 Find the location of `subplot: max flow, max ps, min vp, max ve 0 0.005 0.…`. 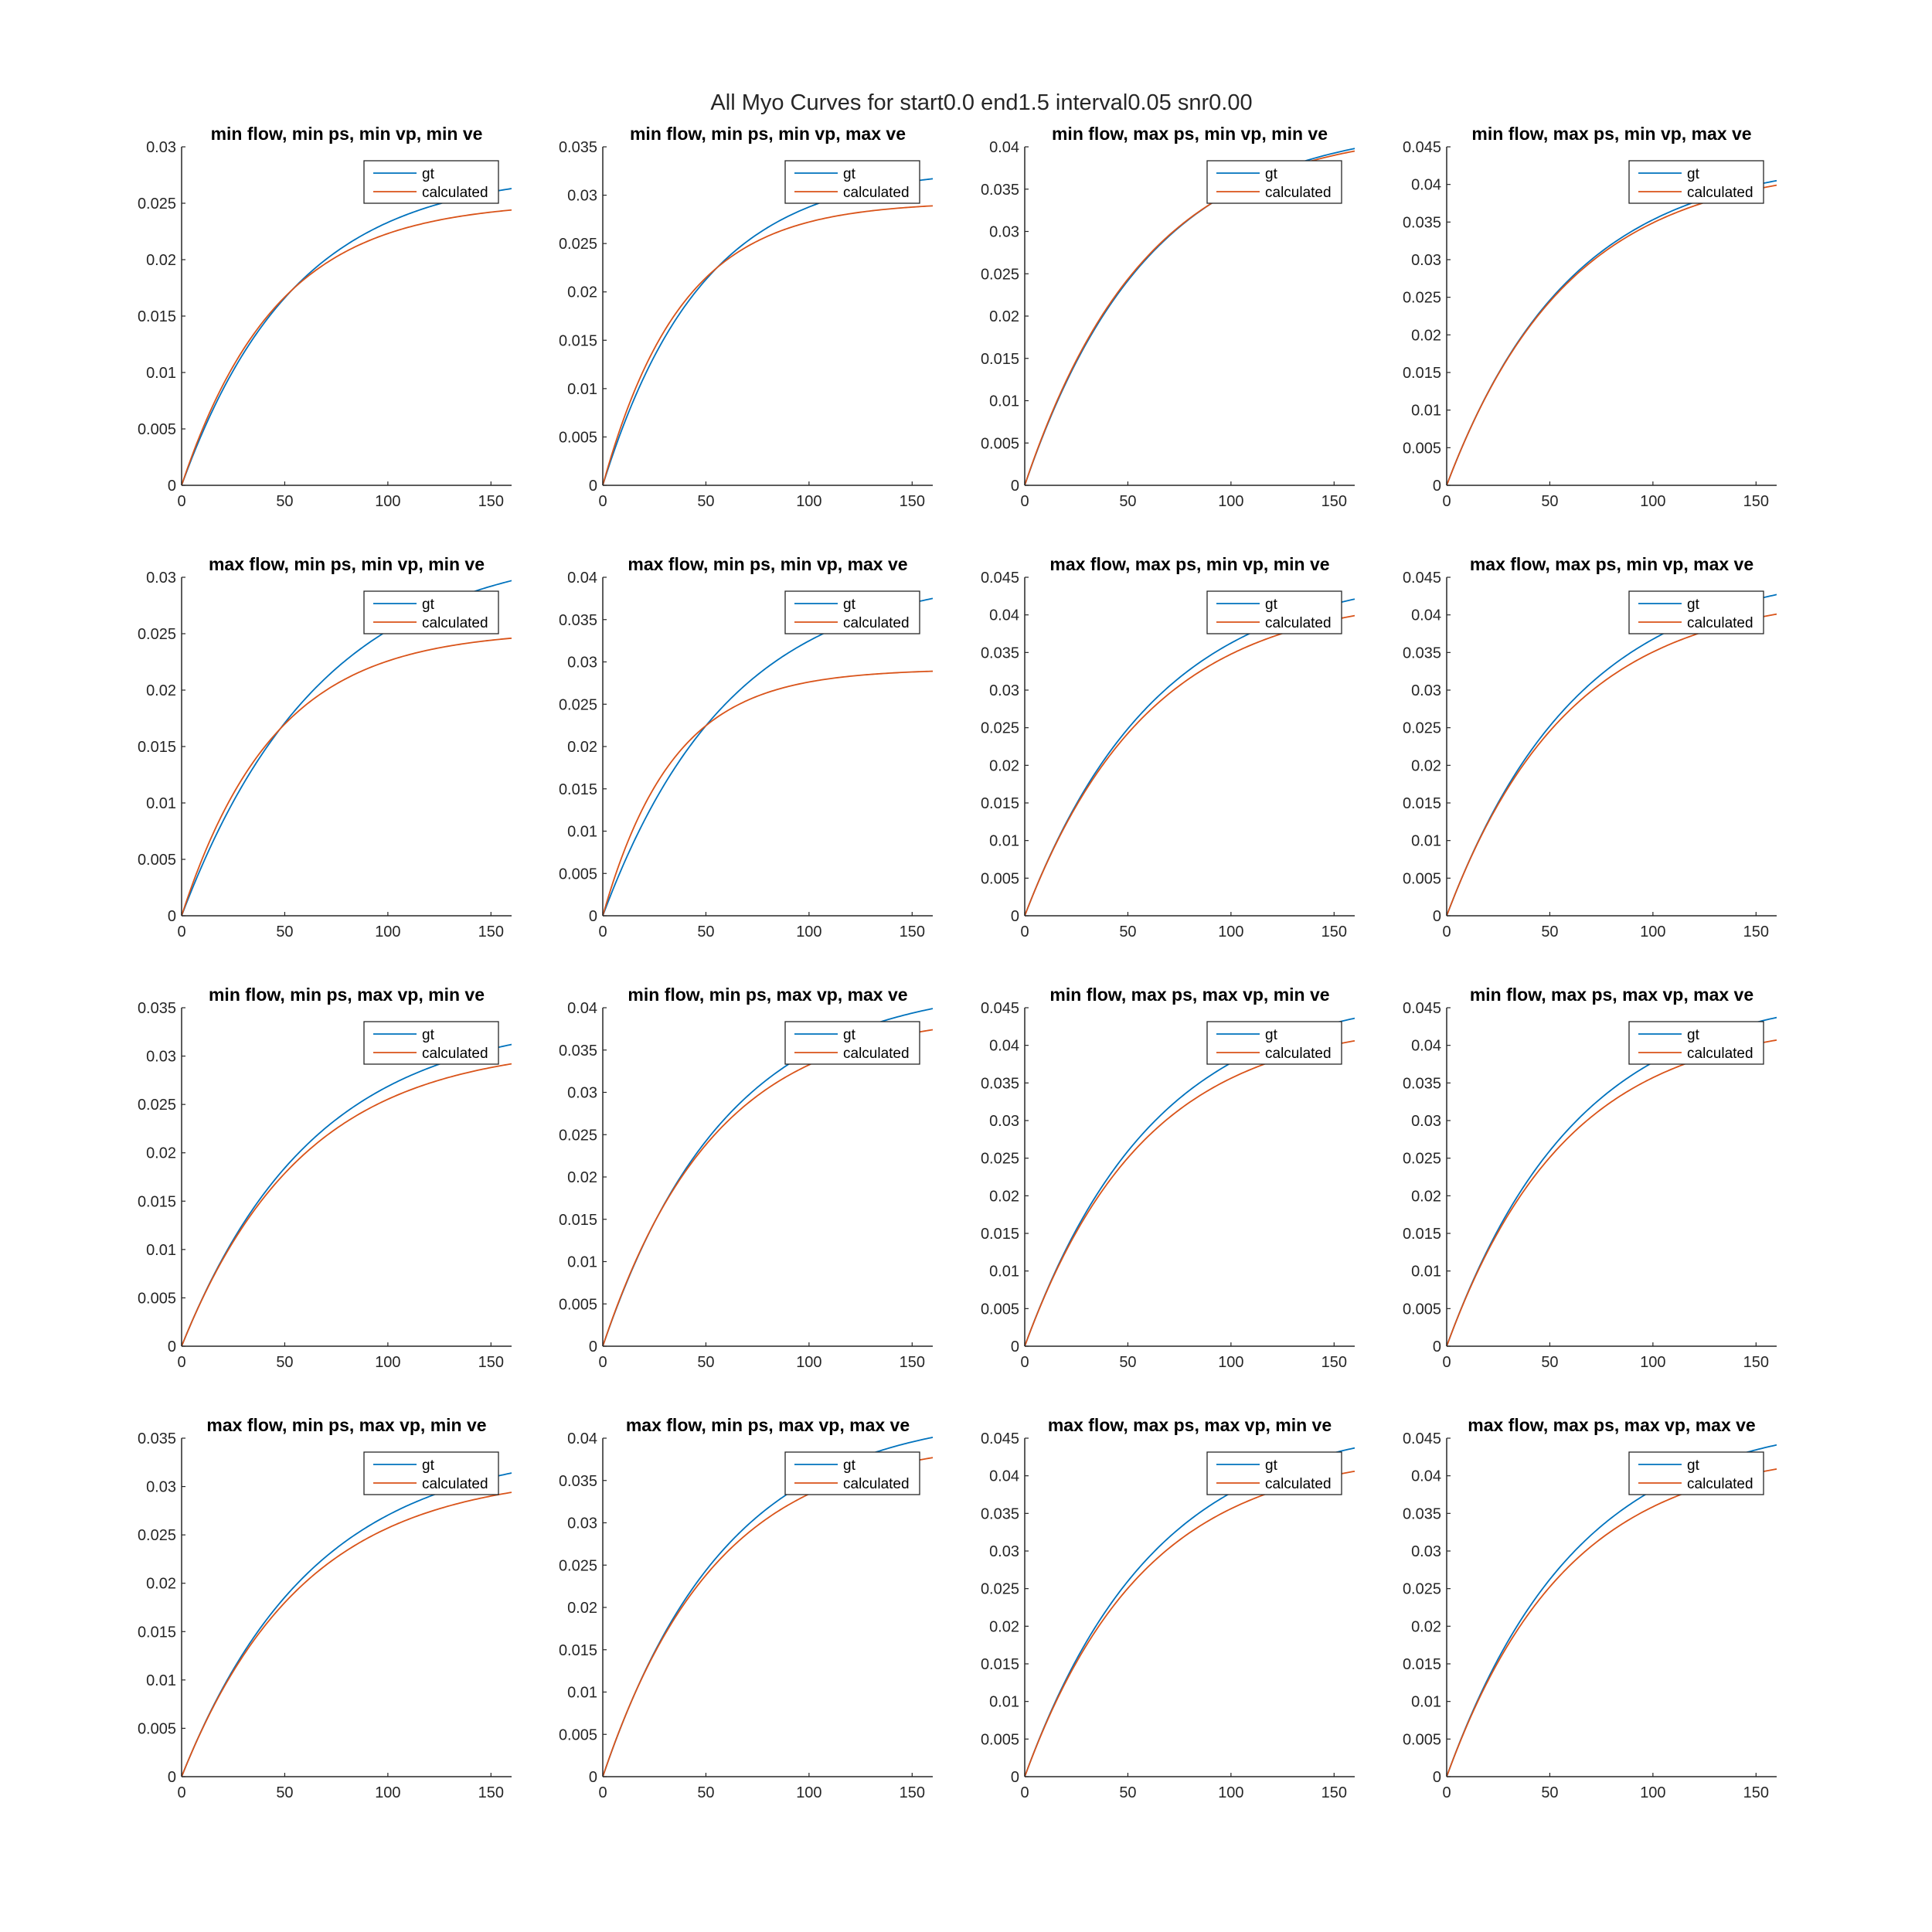

subplot: max flow, max ps, min vp, max ve 0 0.005 0.… is located at coordinates (1590, 747).